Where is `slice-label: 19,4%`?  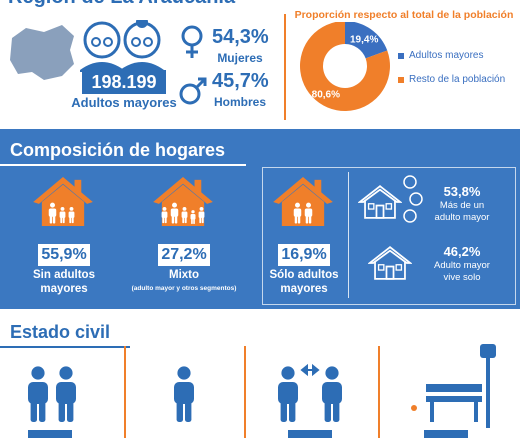 slice-label: 19,4% is located at coordinates (364, 40).